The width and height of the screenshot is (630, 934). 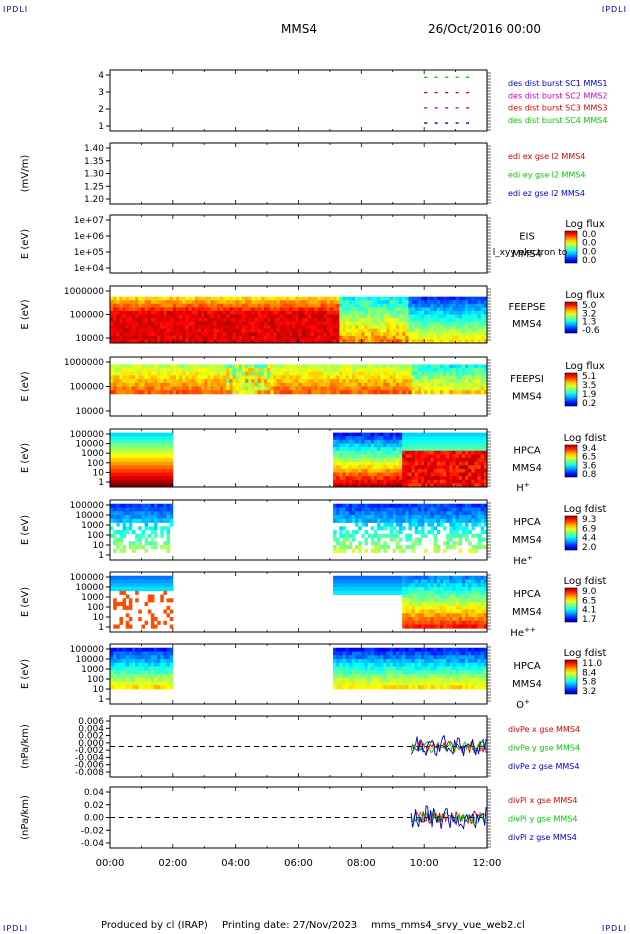 What do you see at coordinates (589, 449) in the screenshot?
I see `colorbar-tick-label: 9.4` at bounding box center [589, 449].